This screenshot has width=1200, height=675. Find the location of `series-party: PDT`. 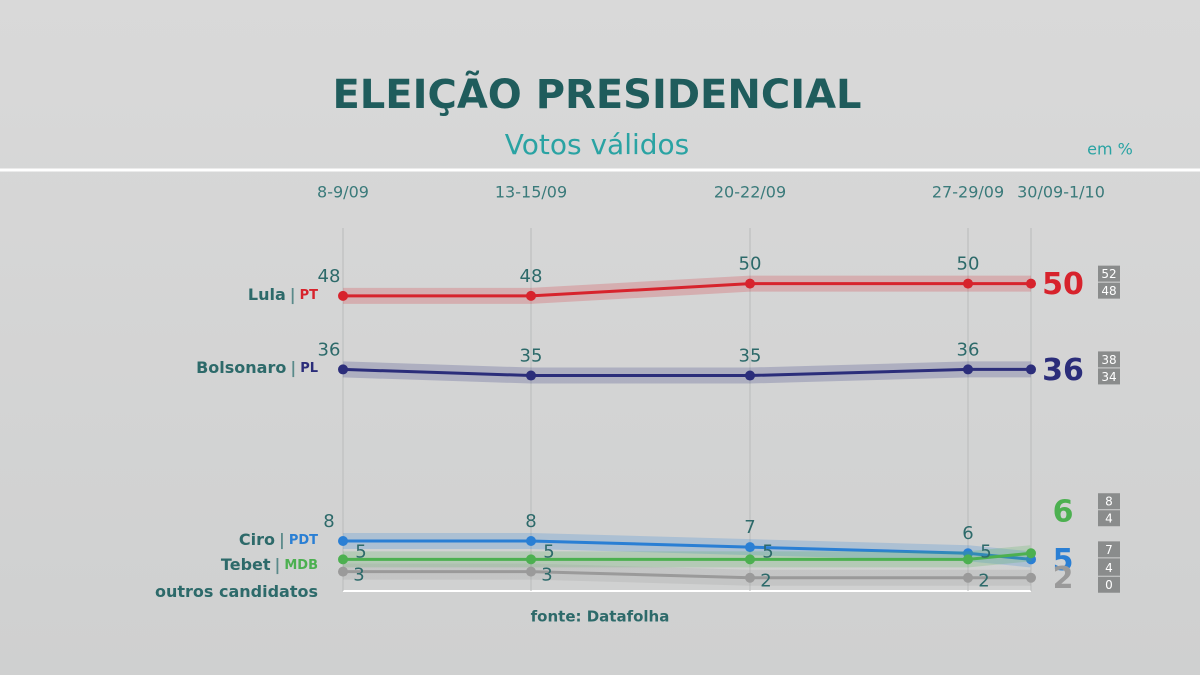

series-party: PDT is located at coordinates (303, 540).